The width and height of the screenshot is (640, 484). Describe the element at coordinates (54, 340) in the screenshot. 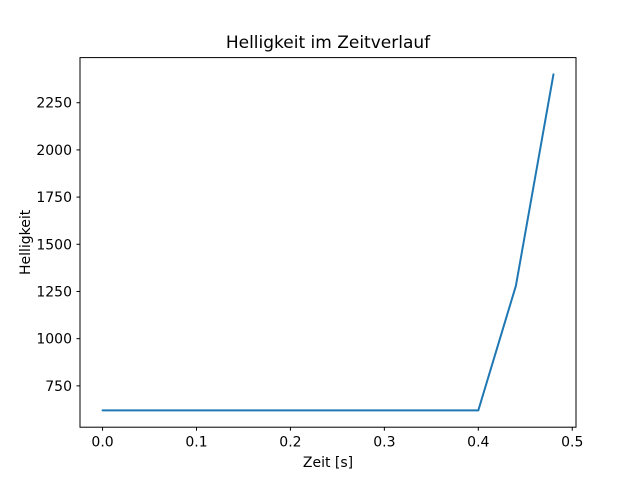

I see `y-tick-label: 1000` at that location.